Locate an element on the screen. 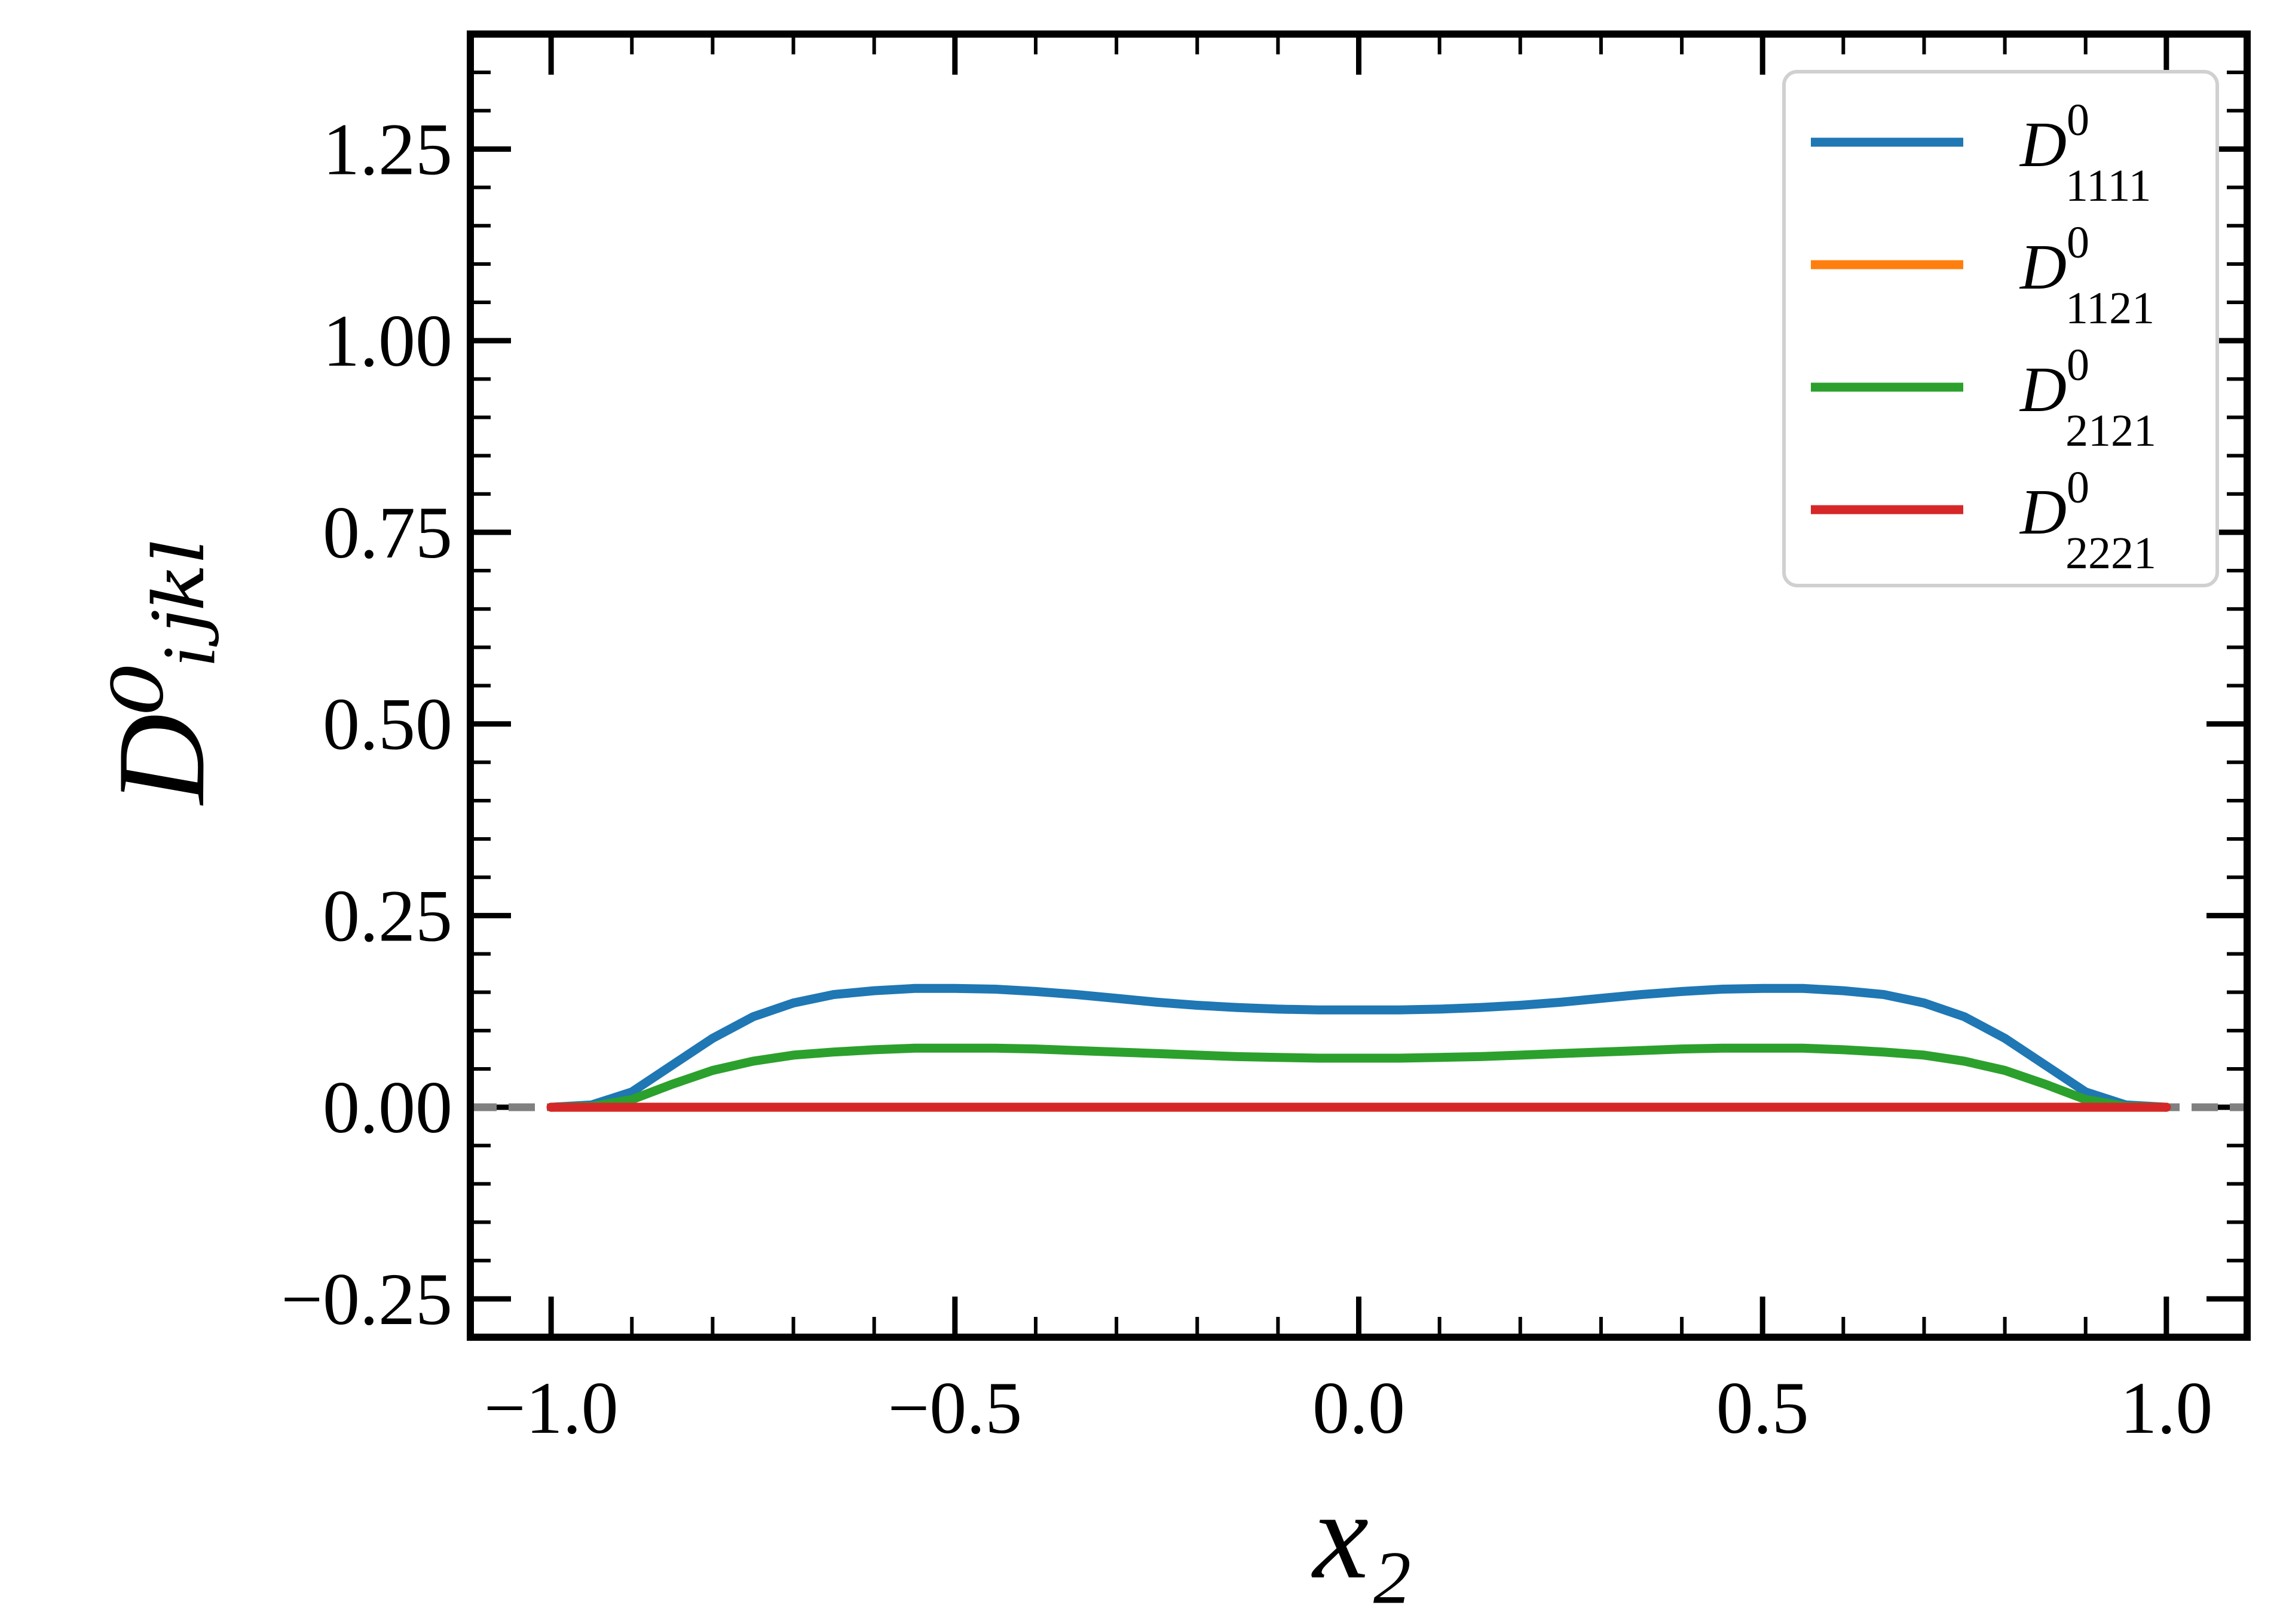 The width and height of the screenshot is (2283, 1624). x-tick-label: −0.5 is located at coordinates (955, 1408).